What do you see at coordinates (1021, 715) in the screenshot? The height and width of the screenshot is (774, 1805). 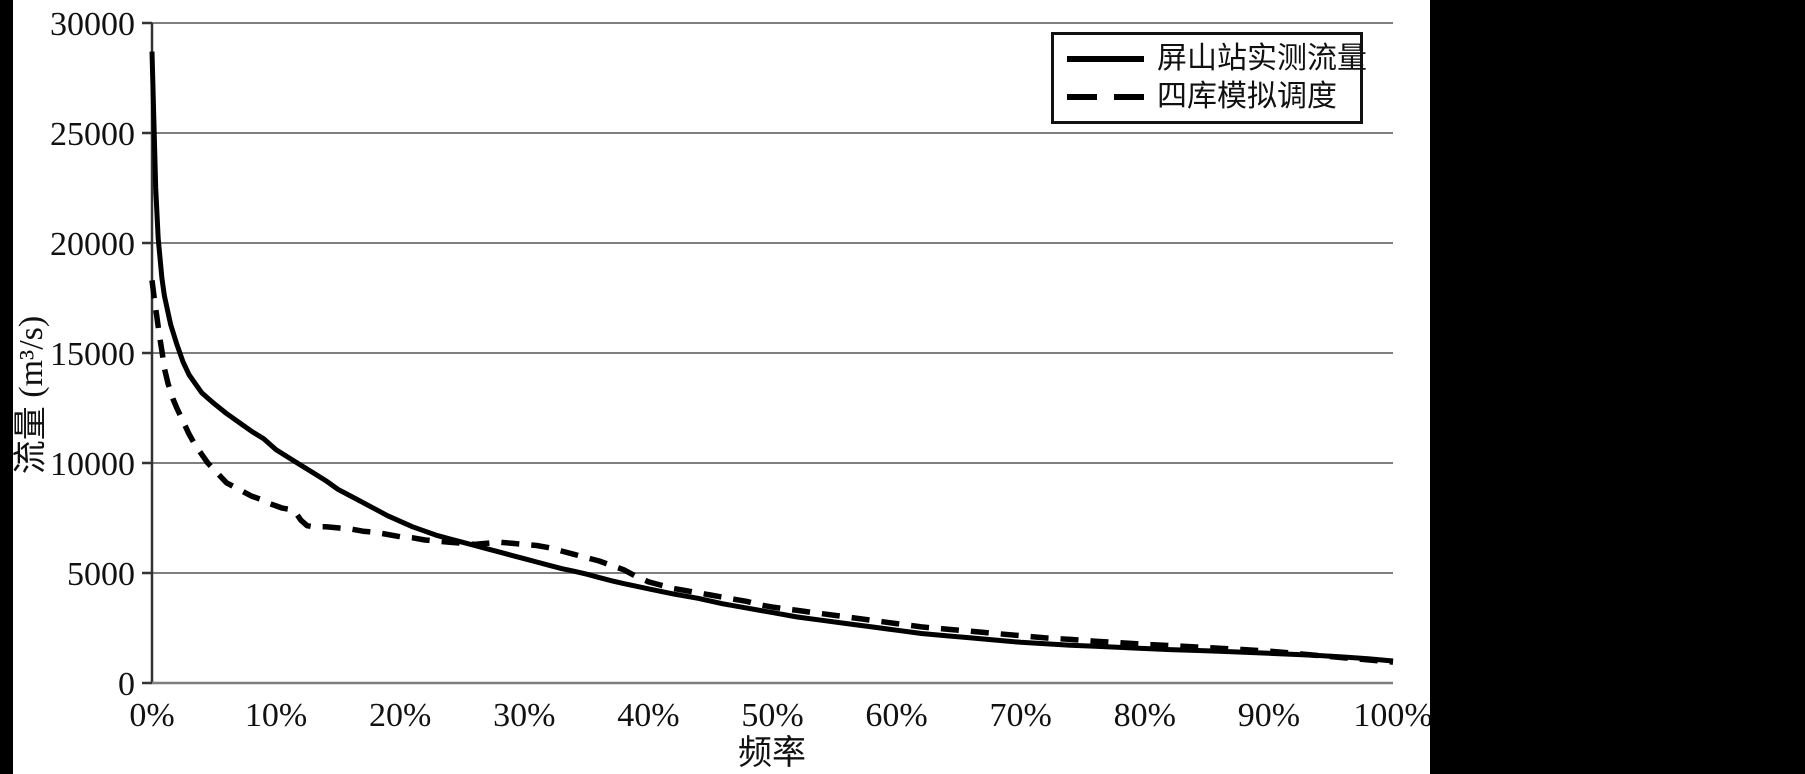 I see `x-tick-label: 70%` at bounding box center [1021, 715].